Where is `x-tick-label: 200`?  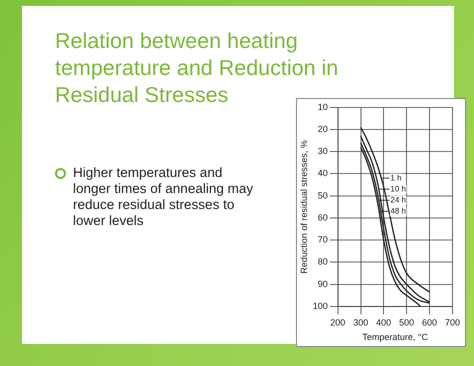
x-tick-label: 200 is located at coordinates (338, 322).